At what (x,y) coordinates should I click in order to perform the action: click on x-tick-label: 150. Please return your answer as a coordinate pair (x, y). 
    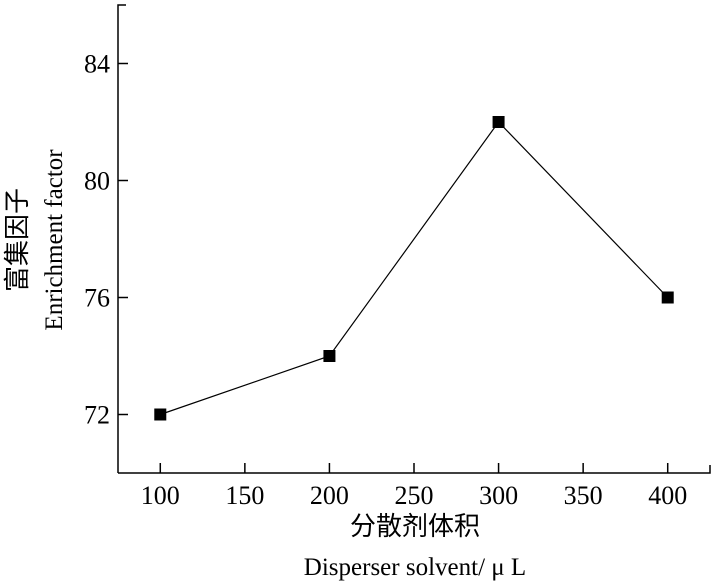
    Looking at the image, I should click on (244, 495).